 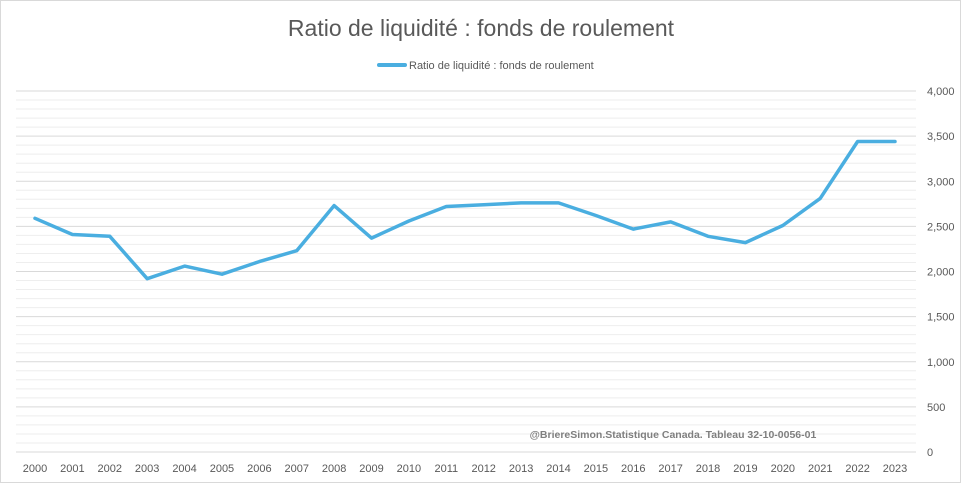 What do you see at coordinates (72, 469) in the screenshot?
I see `x-tick-label: 2001` at bounding box center [72, 469].